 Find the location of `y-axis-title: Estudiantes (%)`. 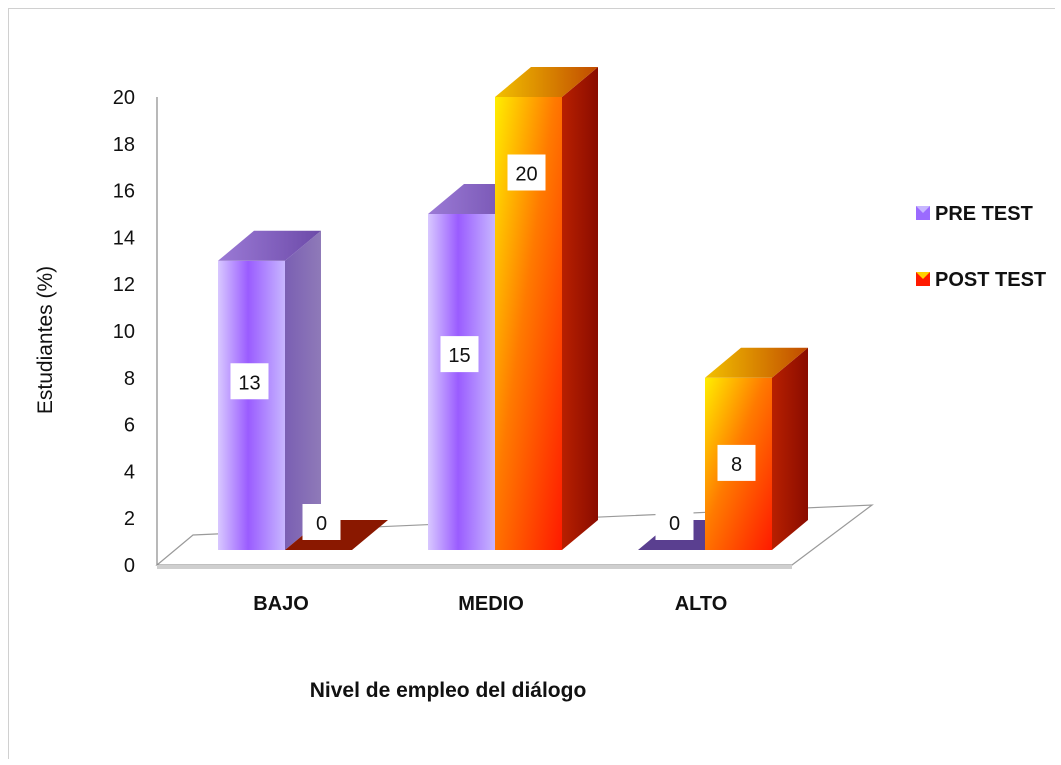

y-axis-title: Estudiantes (%) is located at coordinates (45, 340).